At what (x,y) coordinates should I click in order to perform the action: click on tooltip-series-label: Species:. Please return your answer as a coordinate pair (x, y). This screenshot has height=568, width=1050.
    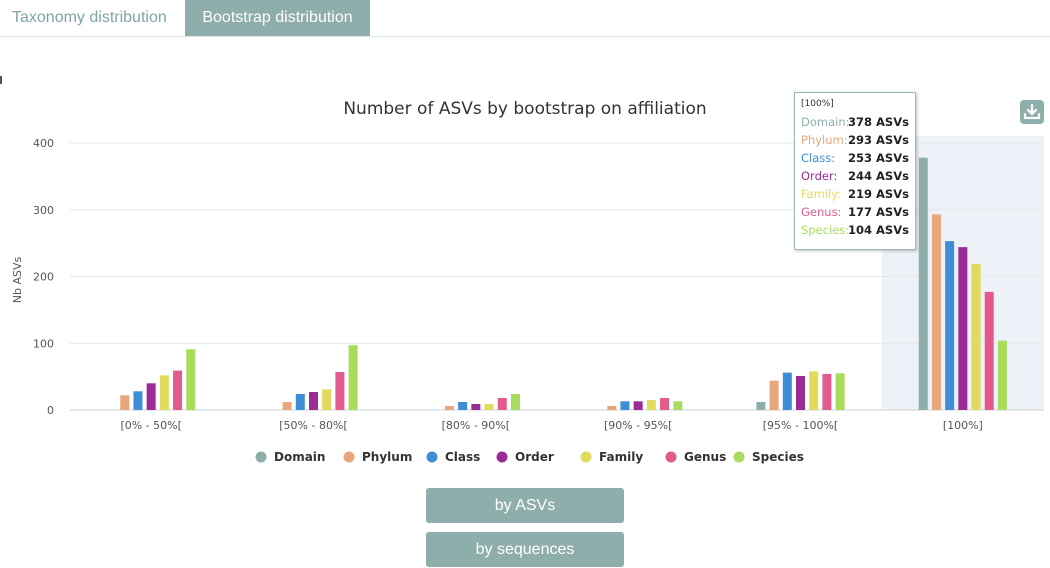
    Looking at the image, I should click on (825, 230).